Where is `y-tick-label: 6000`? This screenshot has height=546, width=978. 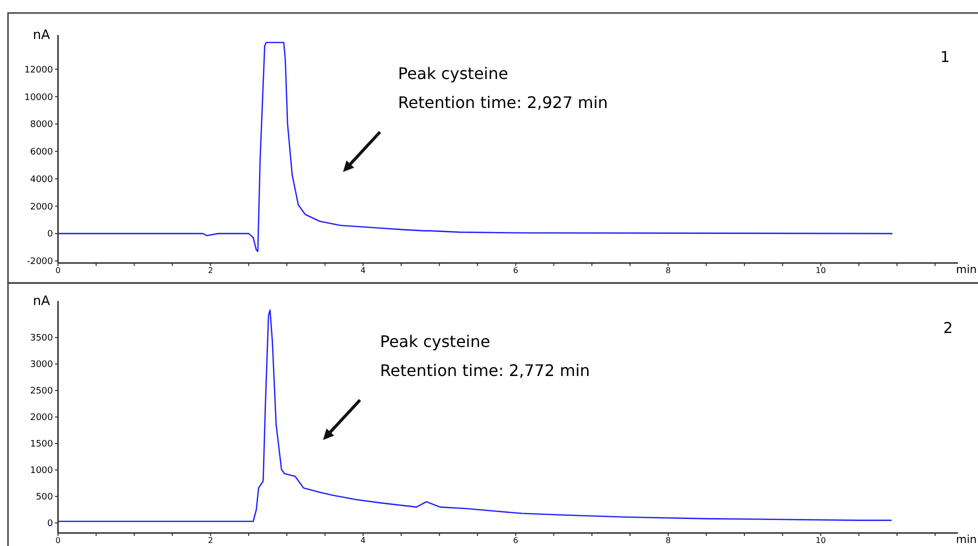
y-tick-label: 6000 is located at coordinates (42, 153).